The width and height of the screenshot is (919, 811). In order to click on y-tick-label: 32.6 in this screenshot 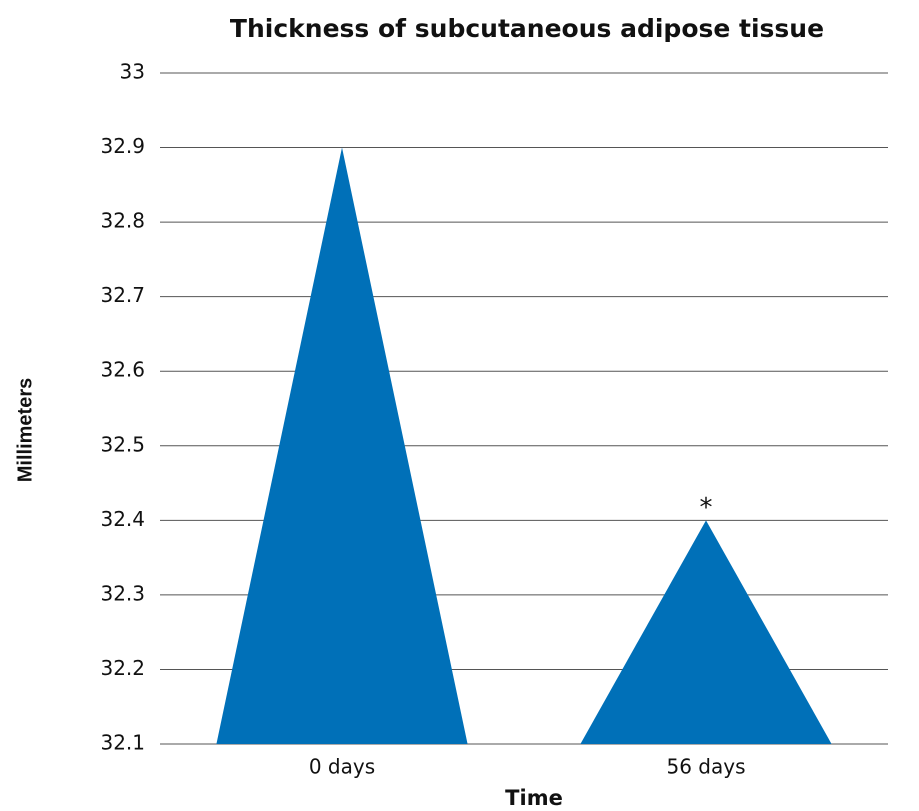, I will do `click(122, 370)`.